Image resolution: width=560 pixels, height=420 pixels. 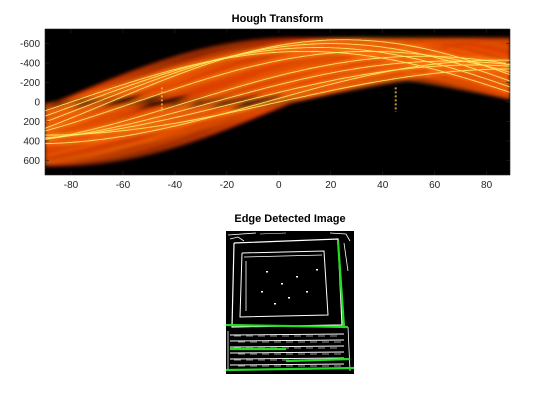 What do you see at coordinates (290, 219) in the screenshot?
I see `edge-detected-image-title: Edge Detected Image` at bounding box center [290, 219].